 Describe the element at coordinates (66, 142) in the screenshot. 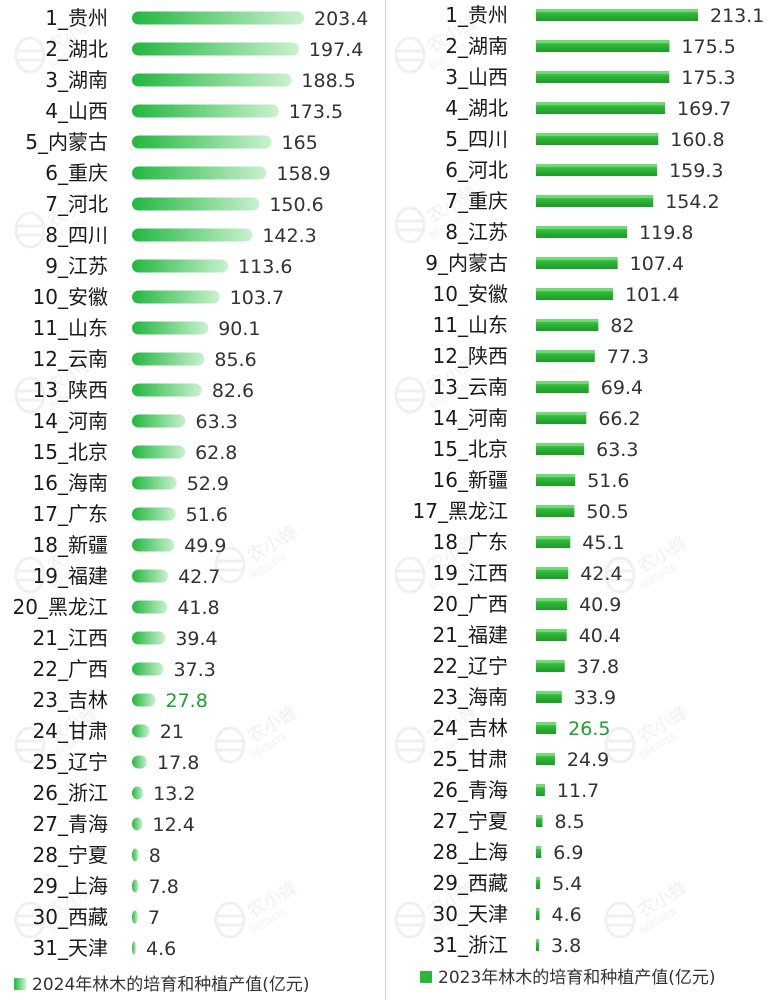

I see `category-label: 5_内蒙古` at that location.